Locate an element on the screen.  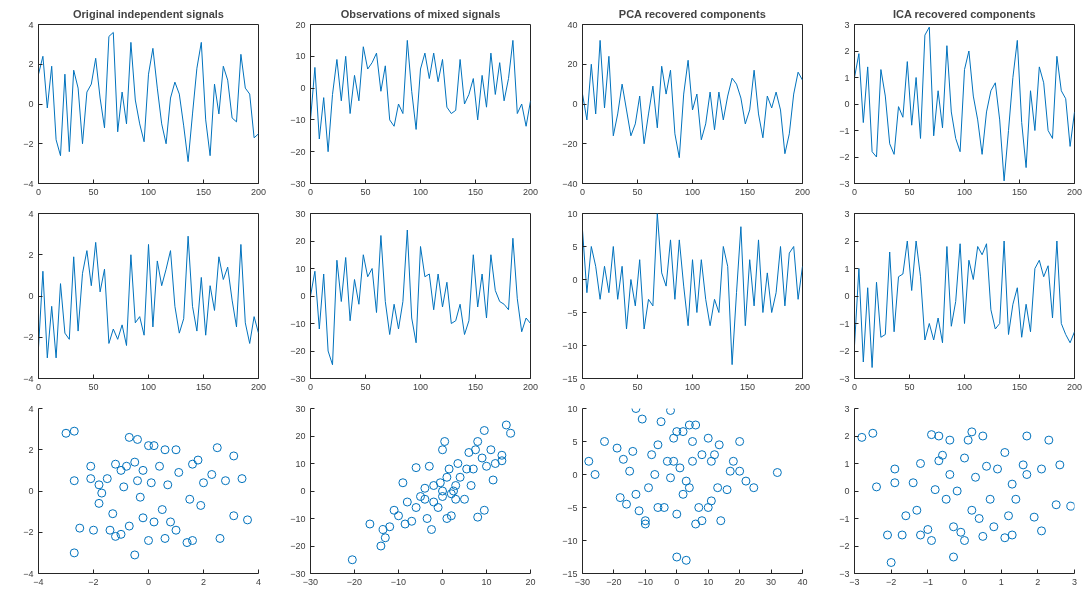
y-tick-label: 40 is located at coordinates (572, 24).